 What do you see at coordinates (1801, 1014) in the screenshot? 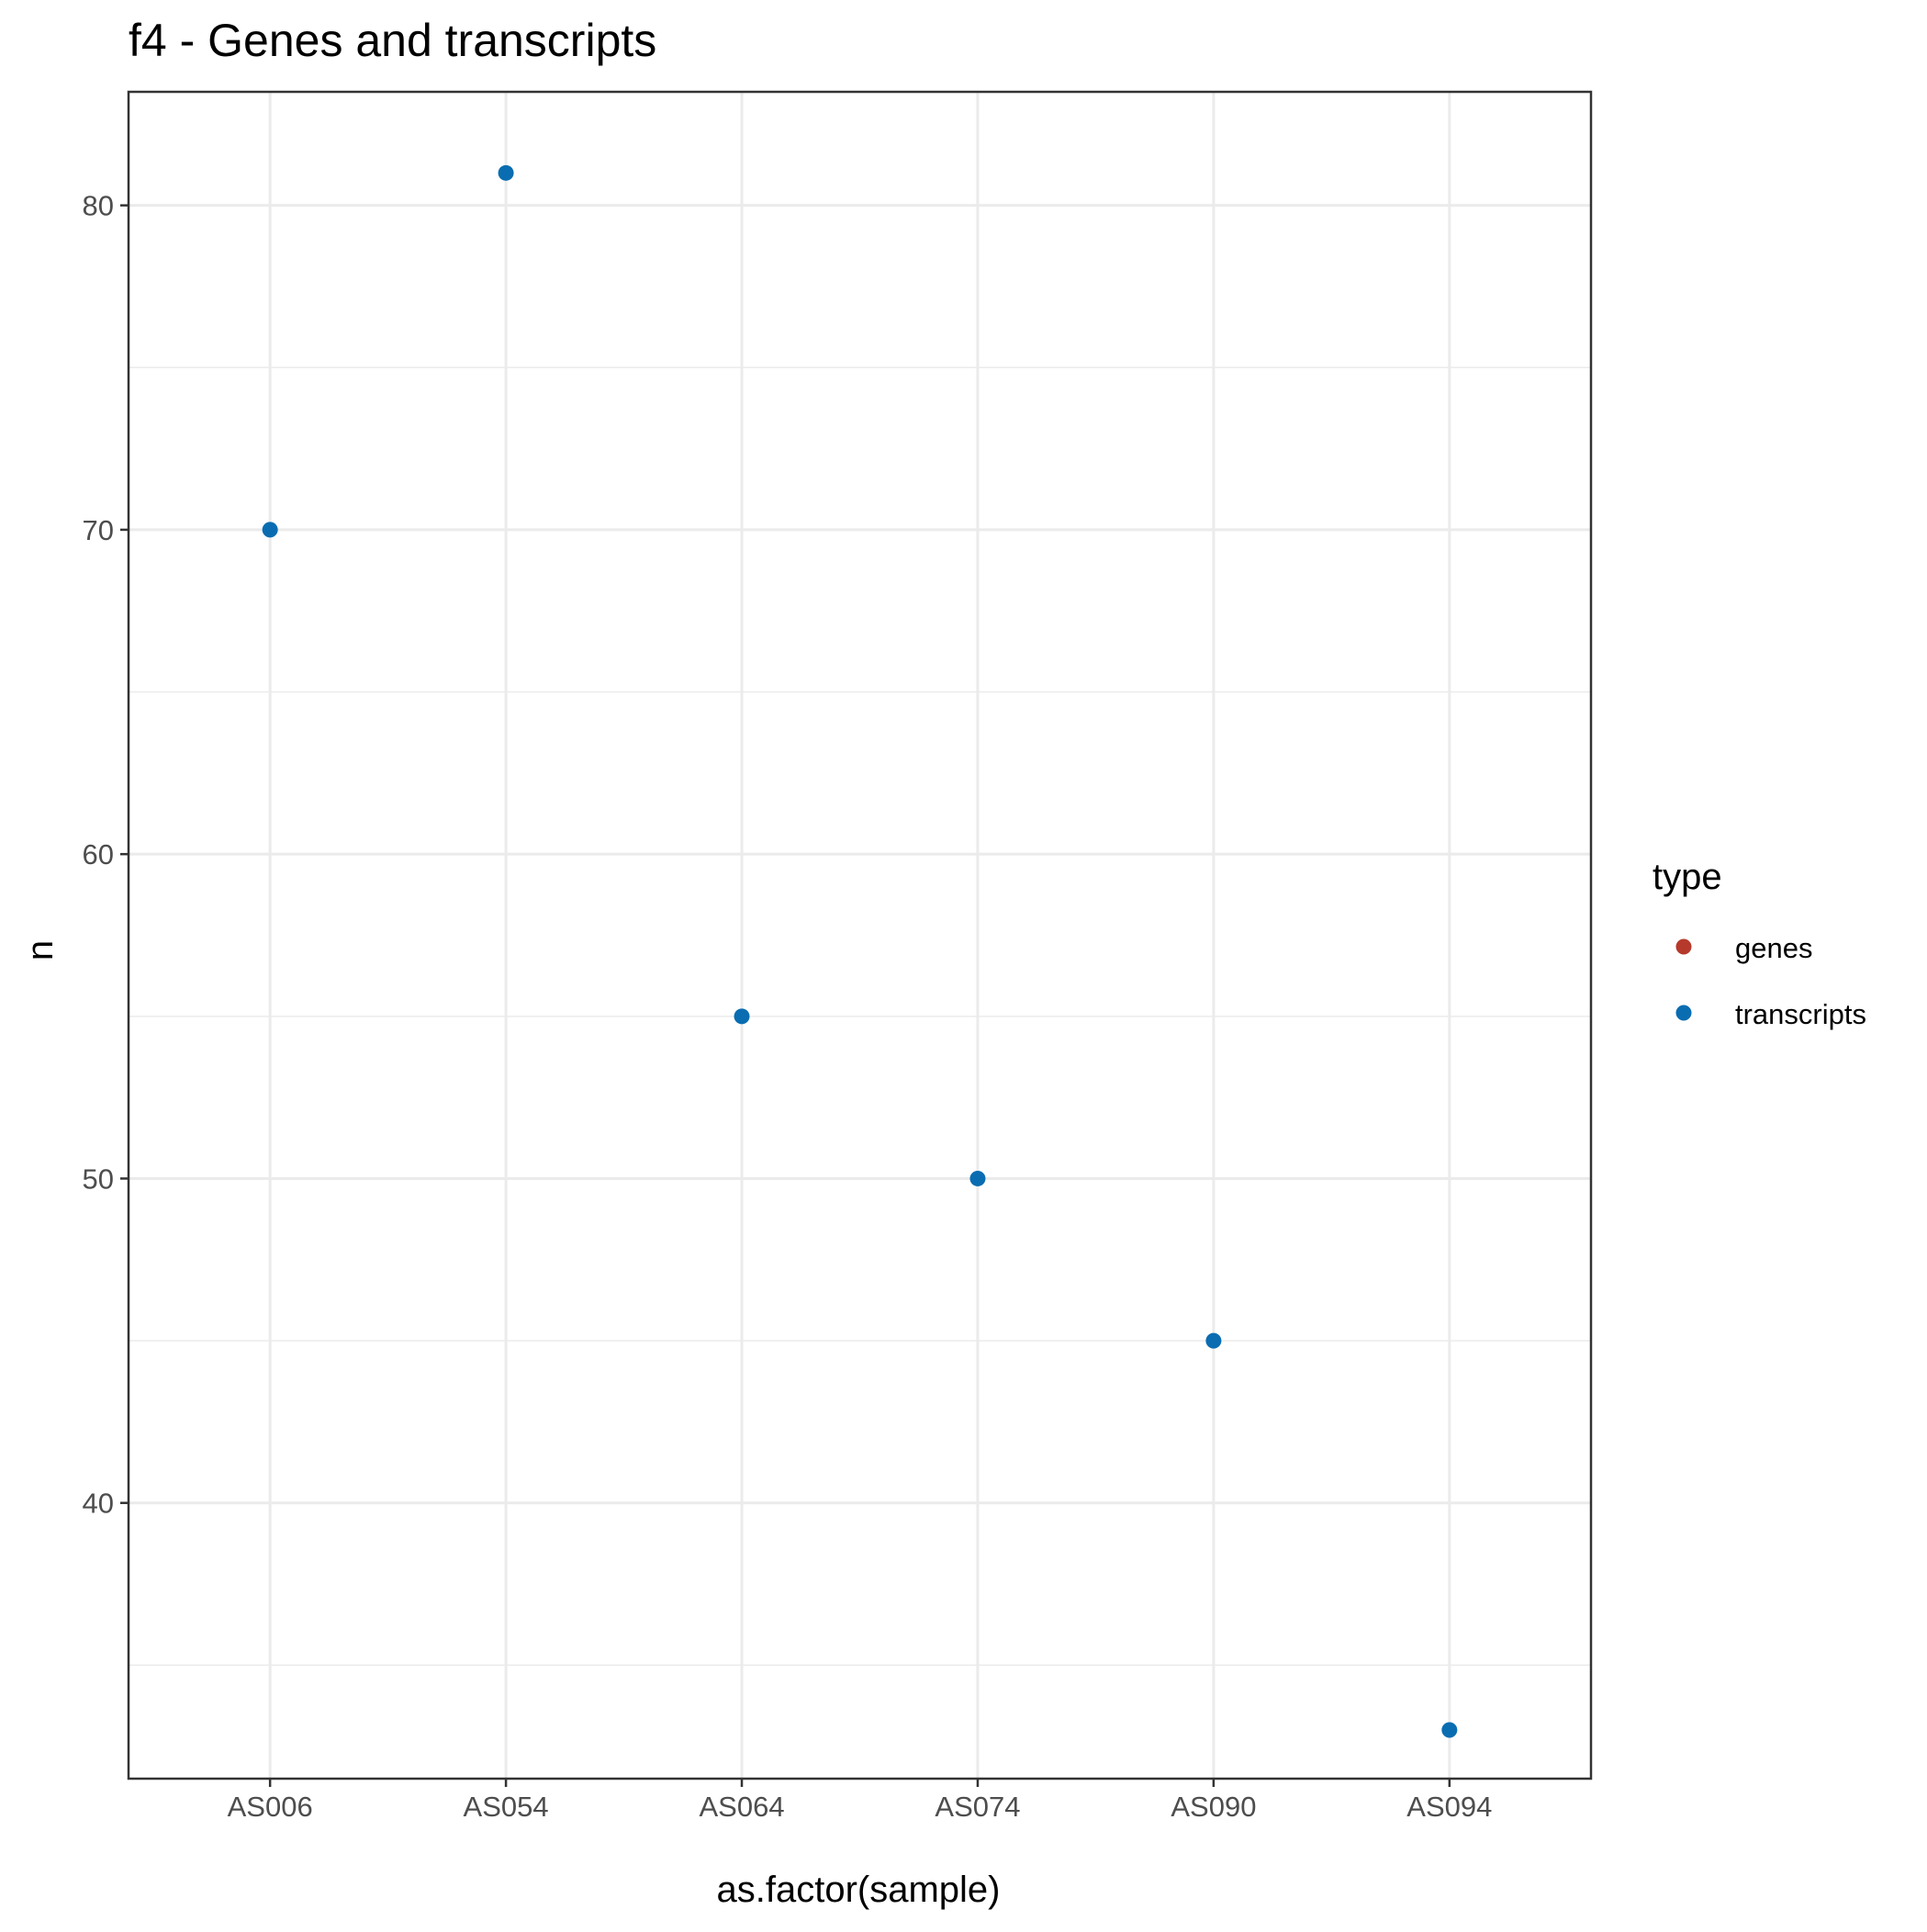
I see `legend-label-transcripts: transcripts` at bounding box center [1801, 1014].